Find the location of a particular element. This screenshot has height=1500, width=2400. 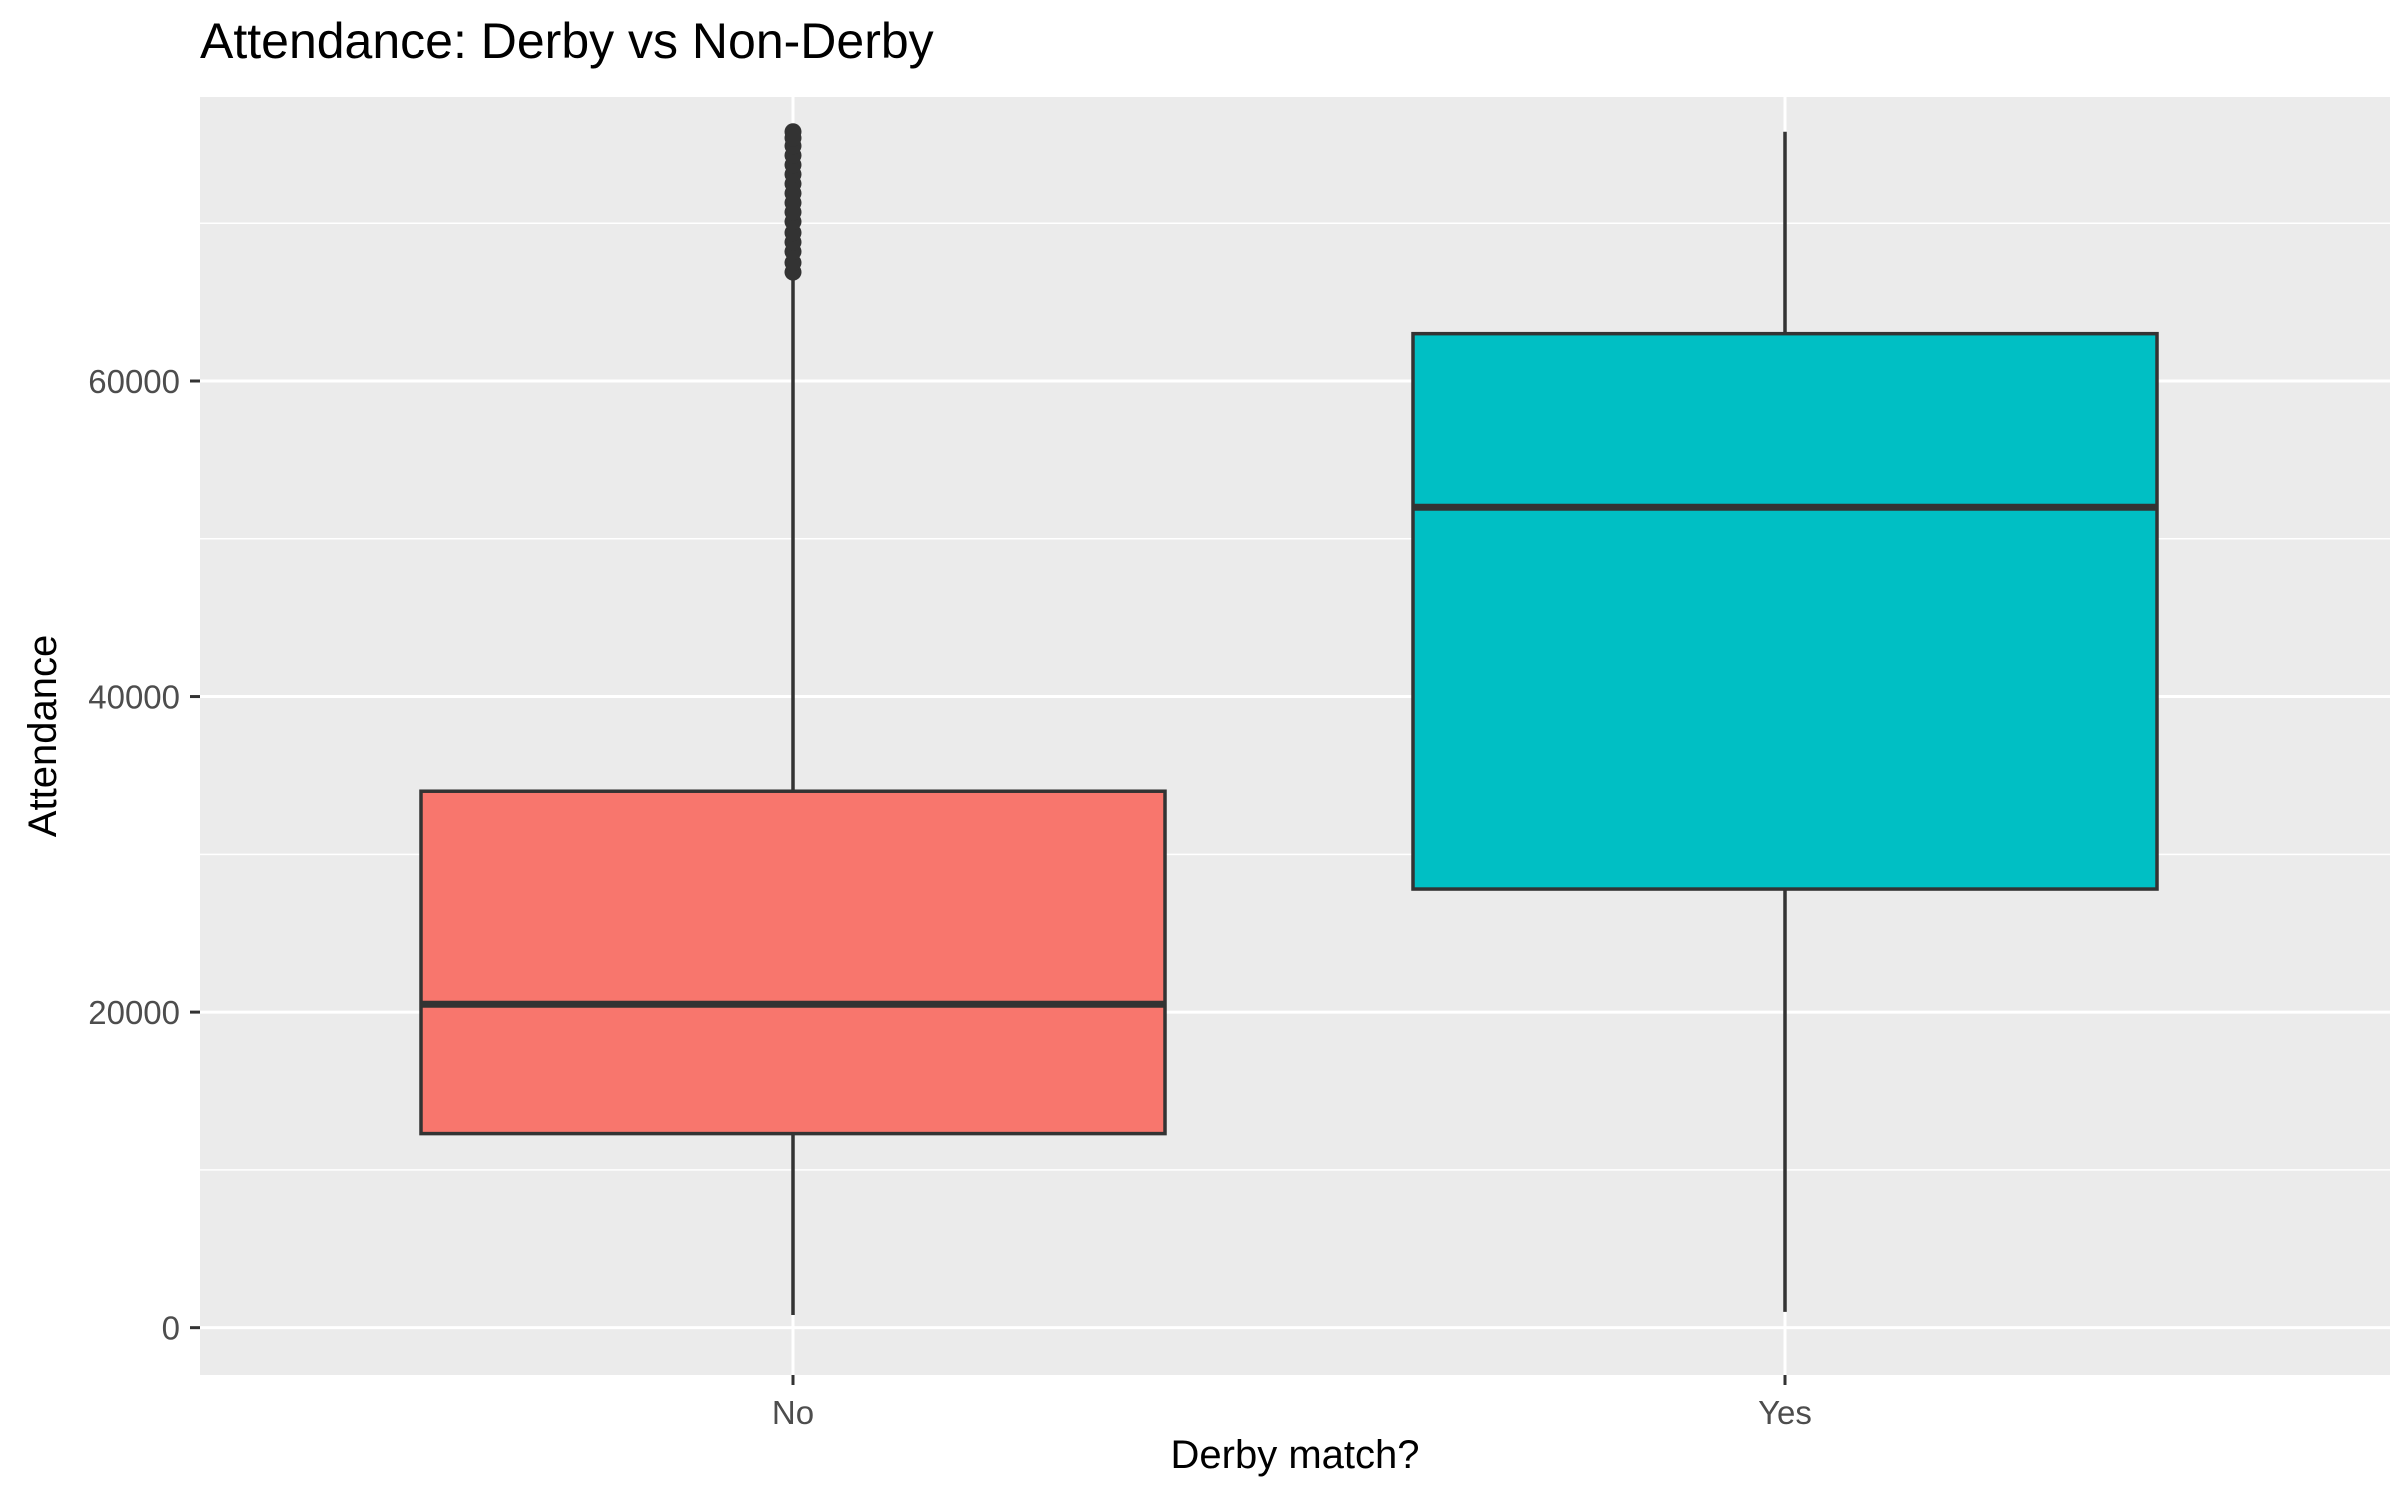

x-axis-title: Derby match? is located at coordinates (1295, 1455).